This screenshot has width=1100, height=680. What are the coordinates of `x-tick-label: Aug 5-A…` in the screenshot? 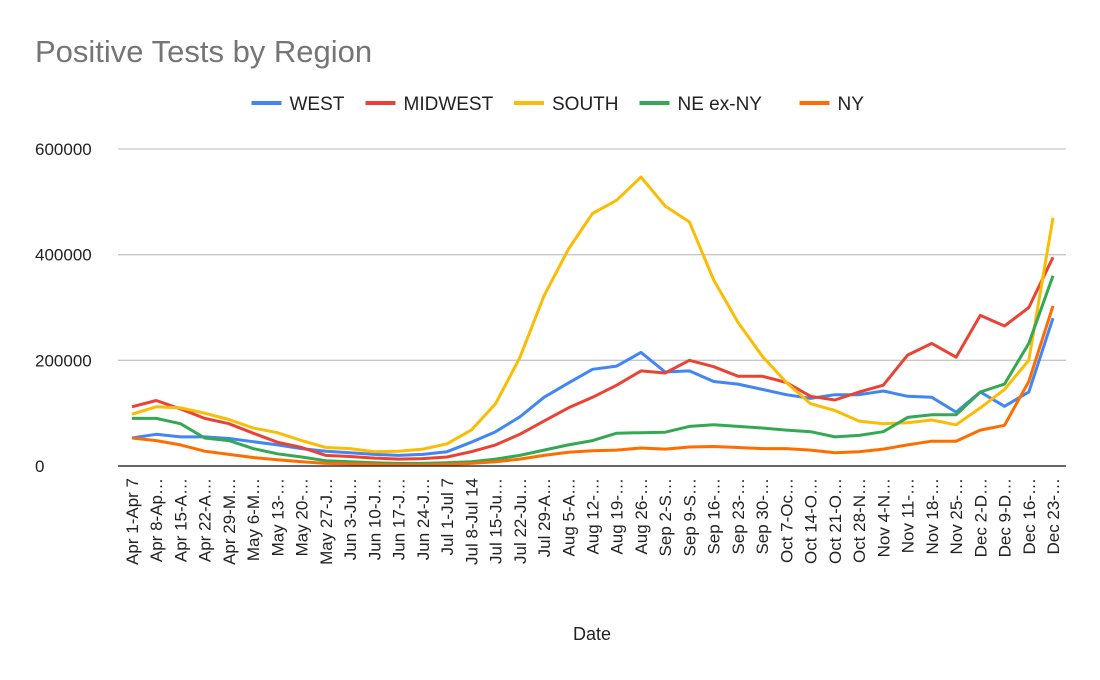 It's located at (568, 517).